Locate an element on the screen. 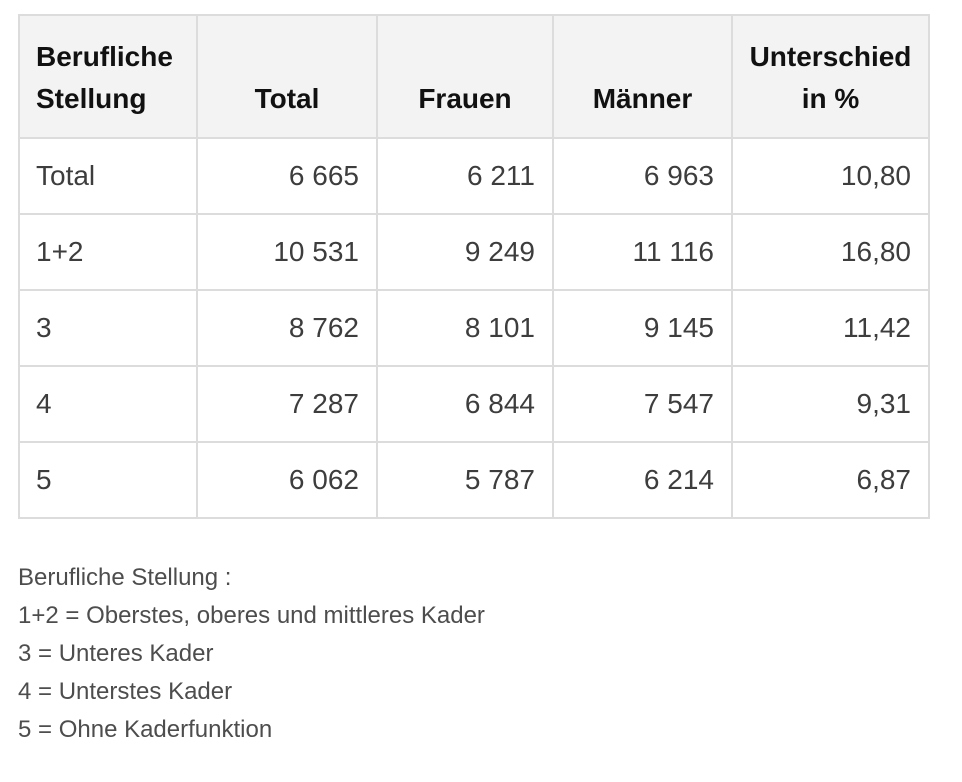  row-label: 3 is located at coordinates (108, 328).